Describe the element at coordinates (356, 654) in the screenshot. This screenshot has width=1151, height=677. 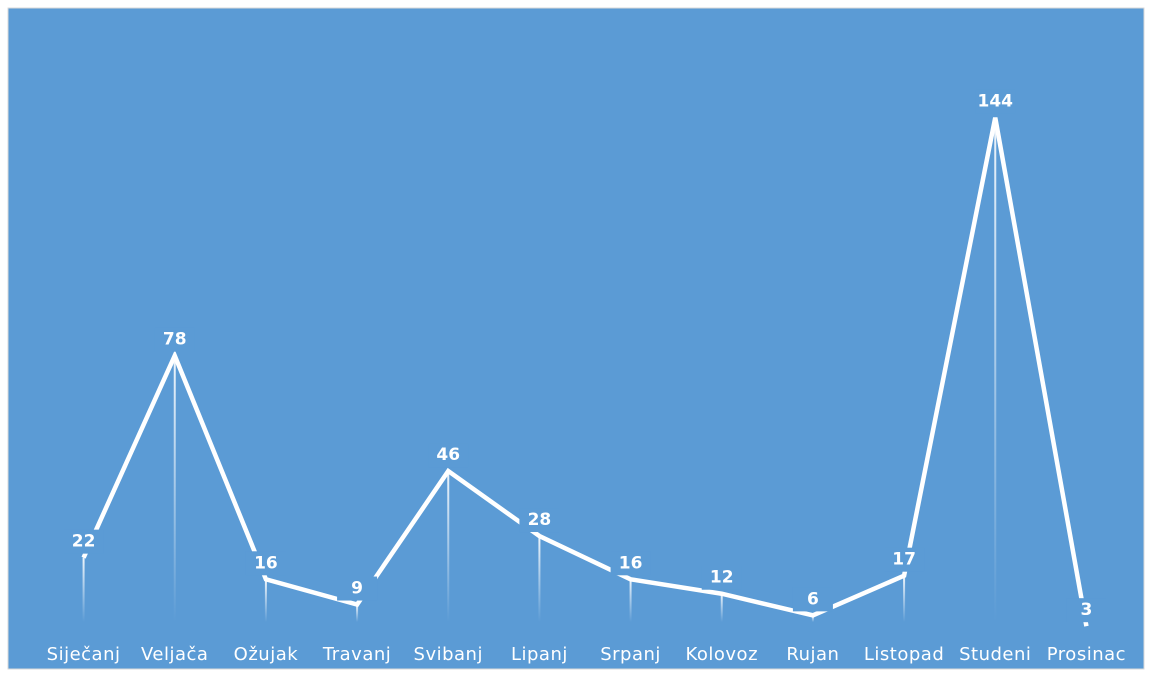
I see `x-tick-label: Travanj` at that location.